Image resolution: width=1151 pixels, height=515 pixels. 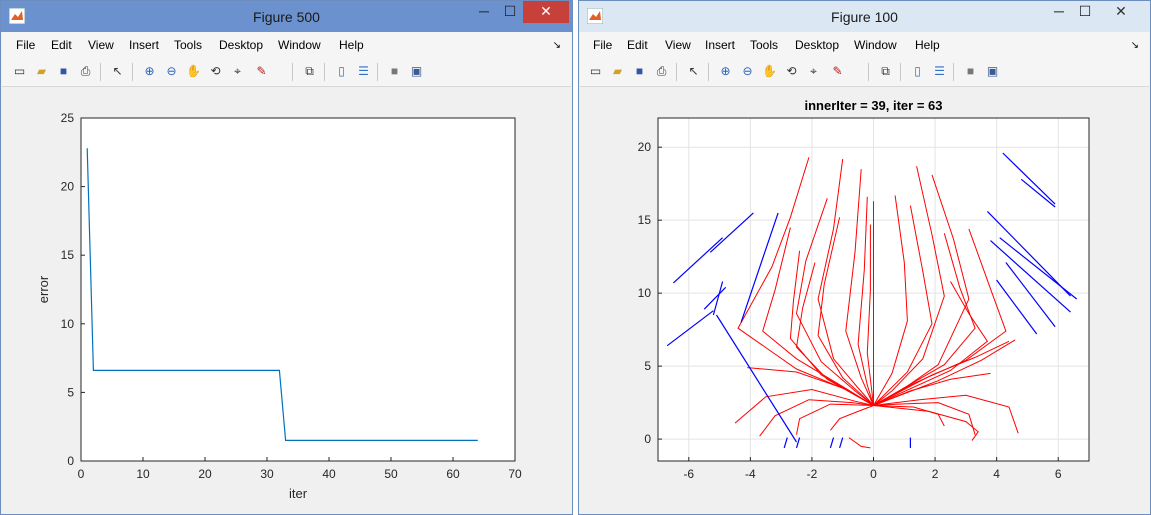 What do you see at coordinates (68, 324) in the screenshot?
I see `y-tick-label: 10` at bounding box center [68, 324].